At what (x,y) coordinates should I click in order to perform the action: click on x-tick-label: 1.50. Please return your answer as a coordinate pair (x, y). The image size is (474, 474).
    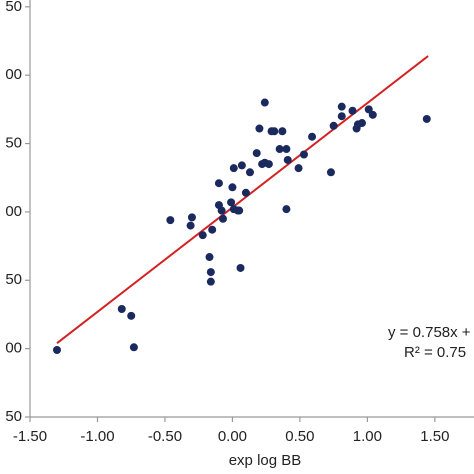
    Looking at the image, I should click on (434, 436).